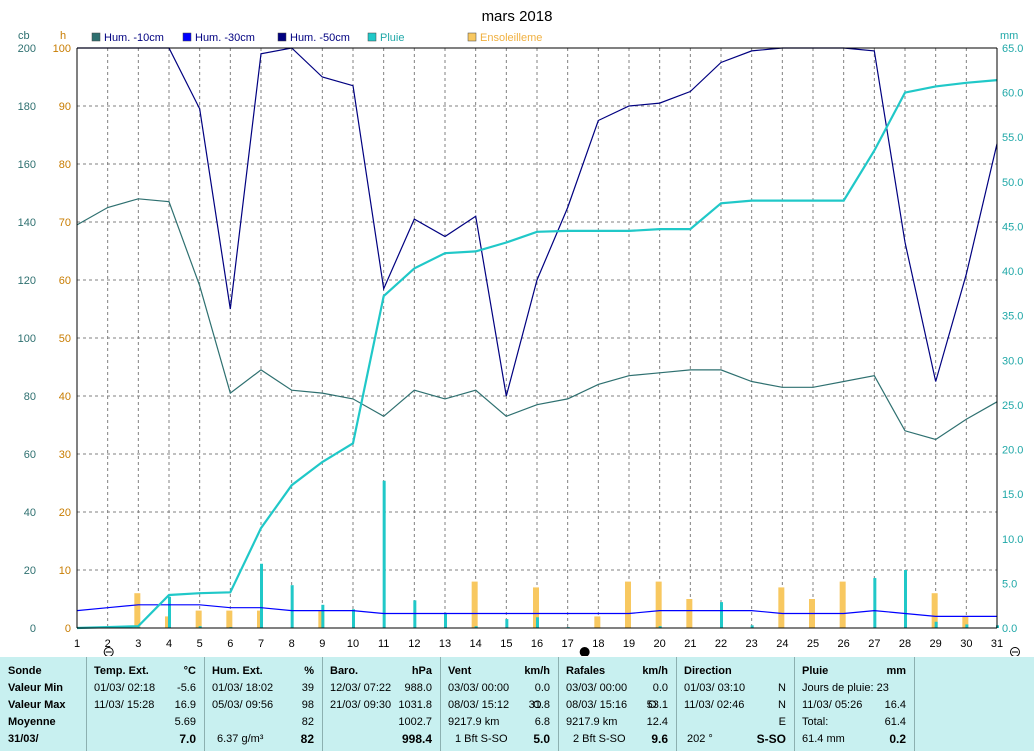  What do you see at coordinates (896, 671) in the screenshot?
I see `pluie-unit: mm` at bounding box center [896, 671].